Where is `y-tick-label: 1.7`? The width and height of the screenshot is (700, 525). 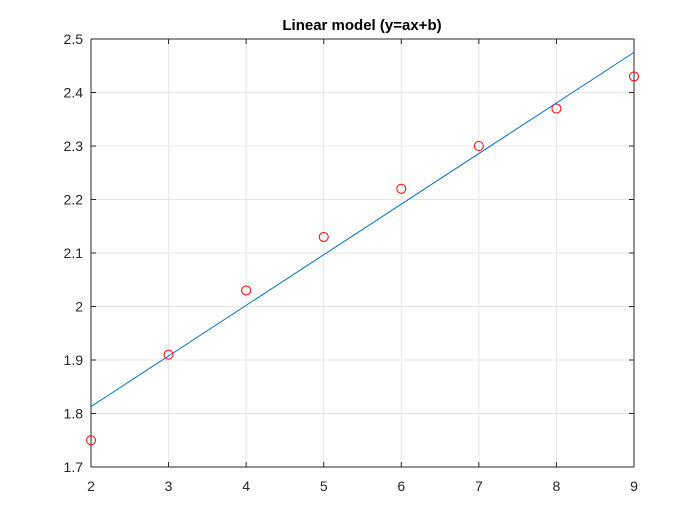 y-tick-label: 1.7 is located at coordinates (74, 467).